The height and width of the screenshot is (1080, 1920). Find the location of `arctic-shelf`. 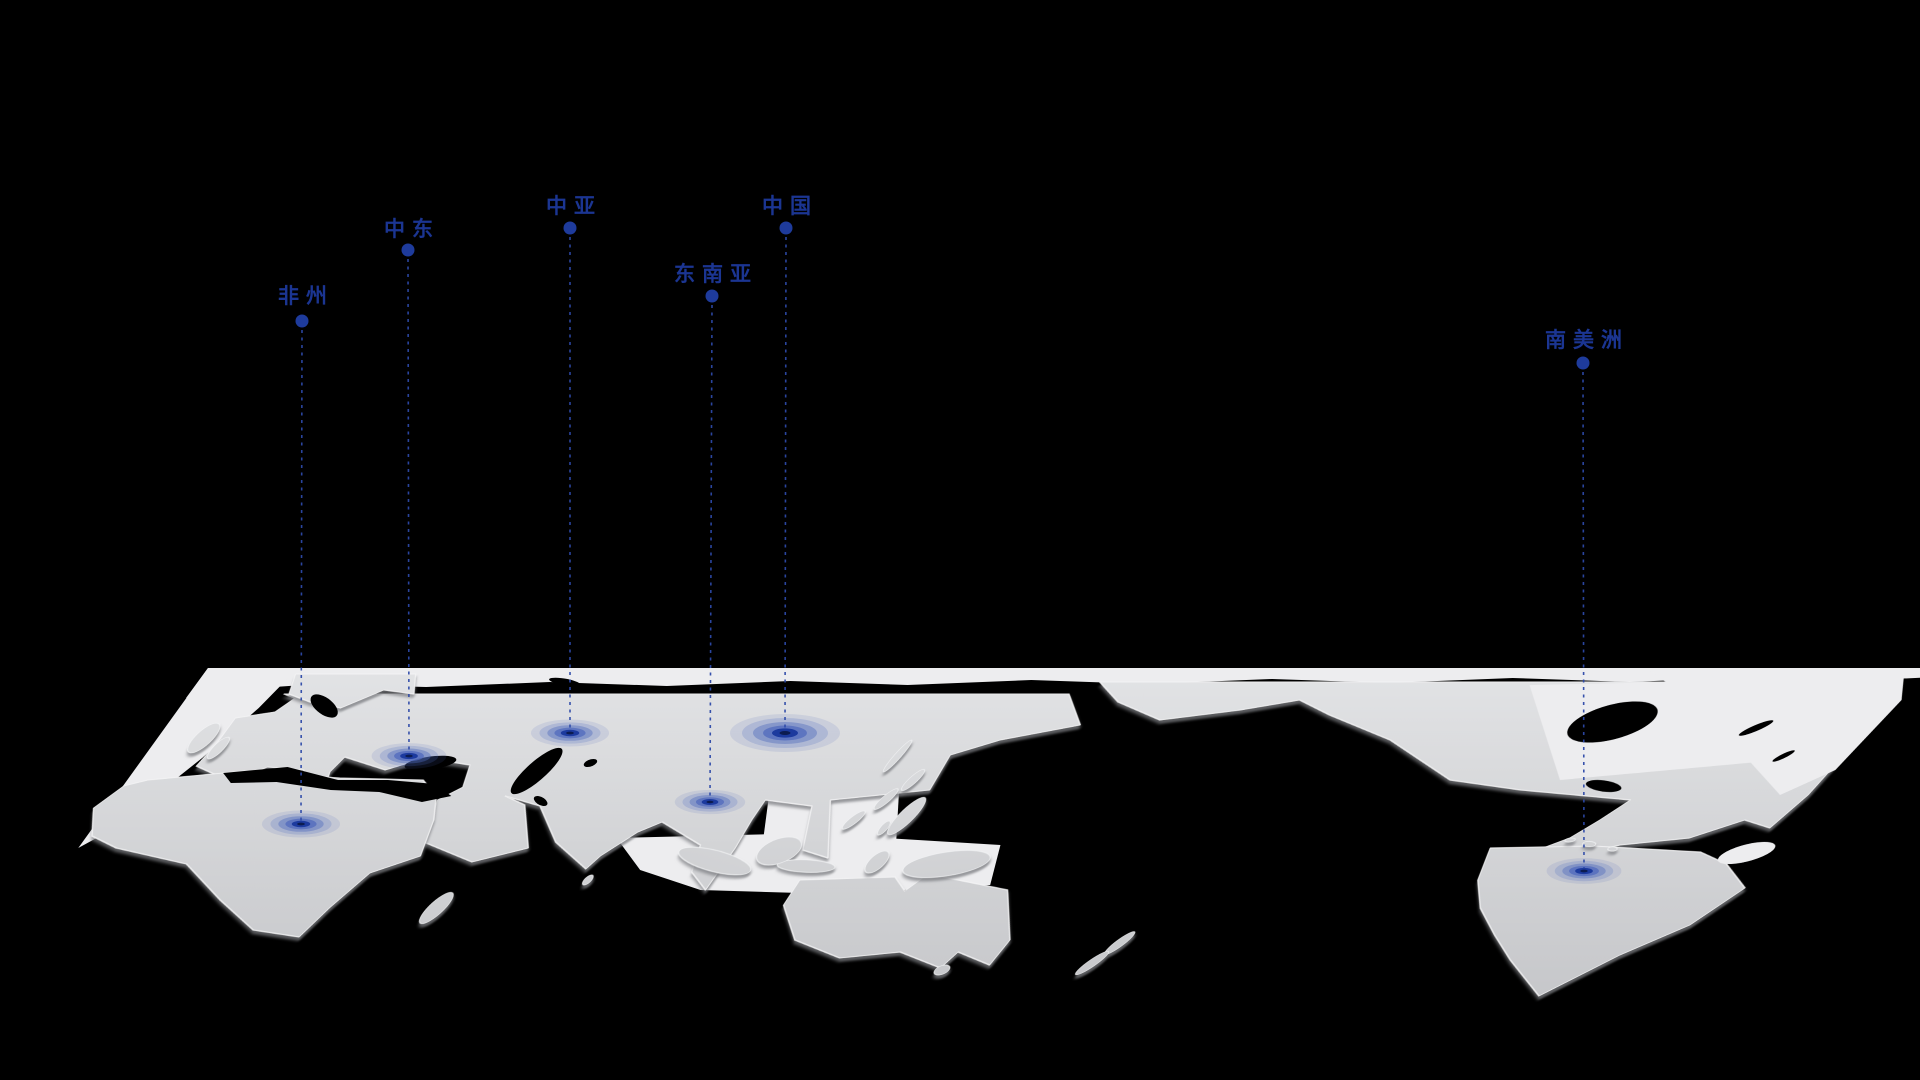

arctic-shelf is located at coordinates (1053, 683).